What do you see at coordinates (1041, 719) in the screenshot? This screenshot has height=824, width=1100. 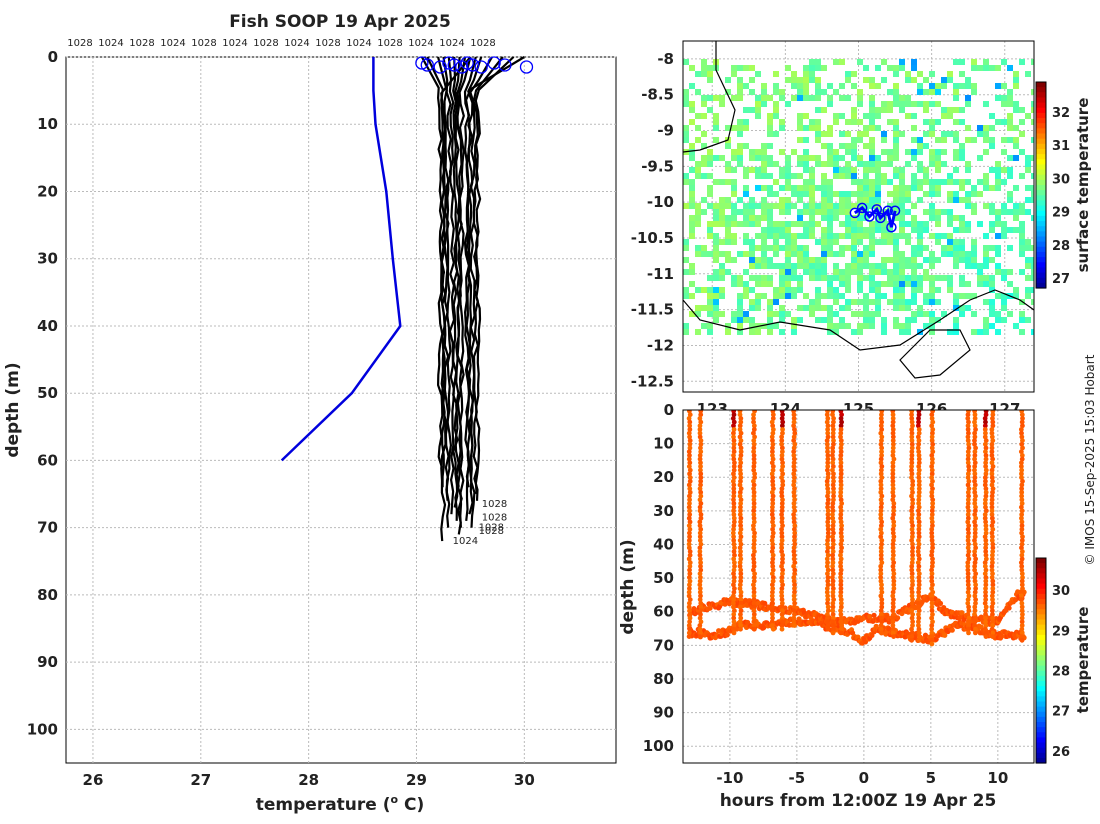 I see `section-colorbar-segment` at bounding box center [1041, 719].